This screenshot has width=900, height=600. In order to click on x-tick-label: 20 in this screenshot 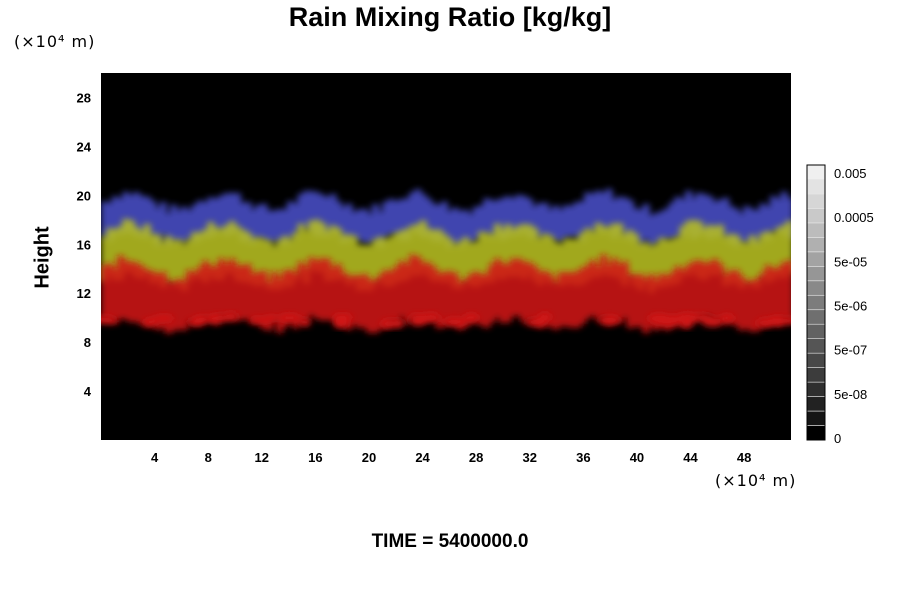, I will do `click(369, 457)`.